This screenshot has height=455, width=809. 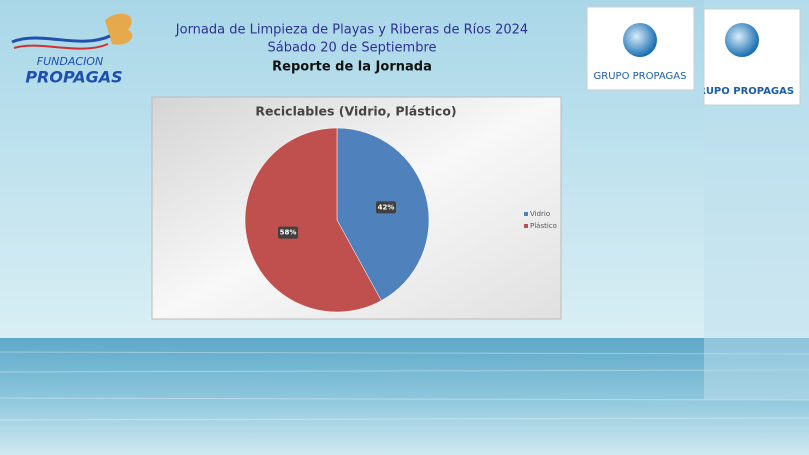 What do you see at coordinates (540, 214) in the screenshot?
I see `legend-entry: Vidrio` at bounding box center [540, 214].